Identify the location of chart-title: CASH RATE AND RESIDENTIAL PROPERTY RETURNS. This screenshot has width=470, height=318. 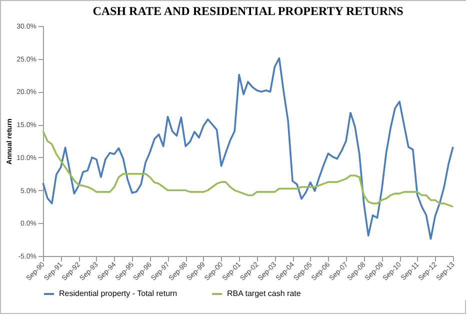
(248, 11).